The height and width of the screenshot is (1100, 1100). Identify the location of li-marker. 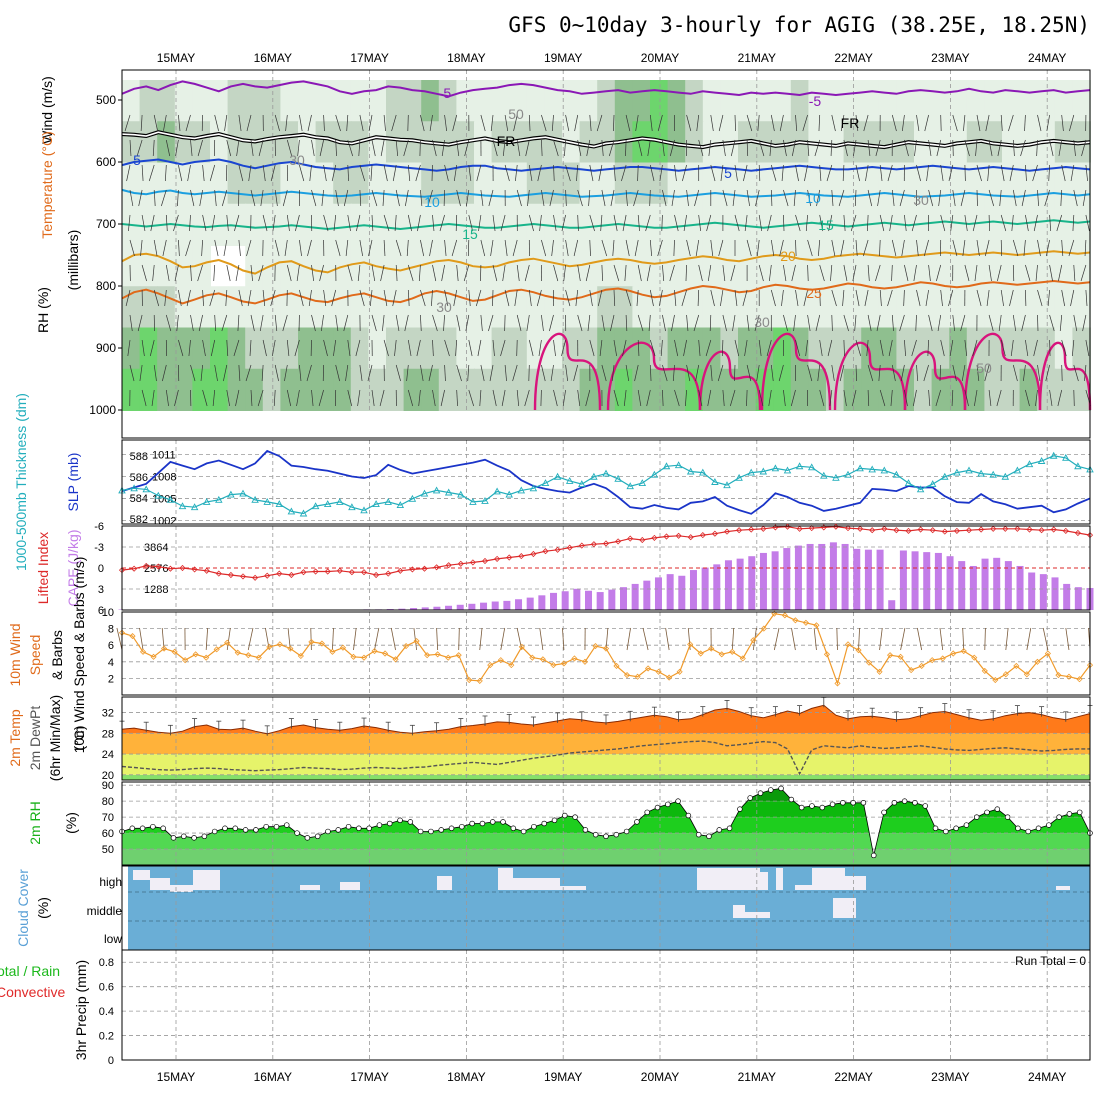
(182, 568).